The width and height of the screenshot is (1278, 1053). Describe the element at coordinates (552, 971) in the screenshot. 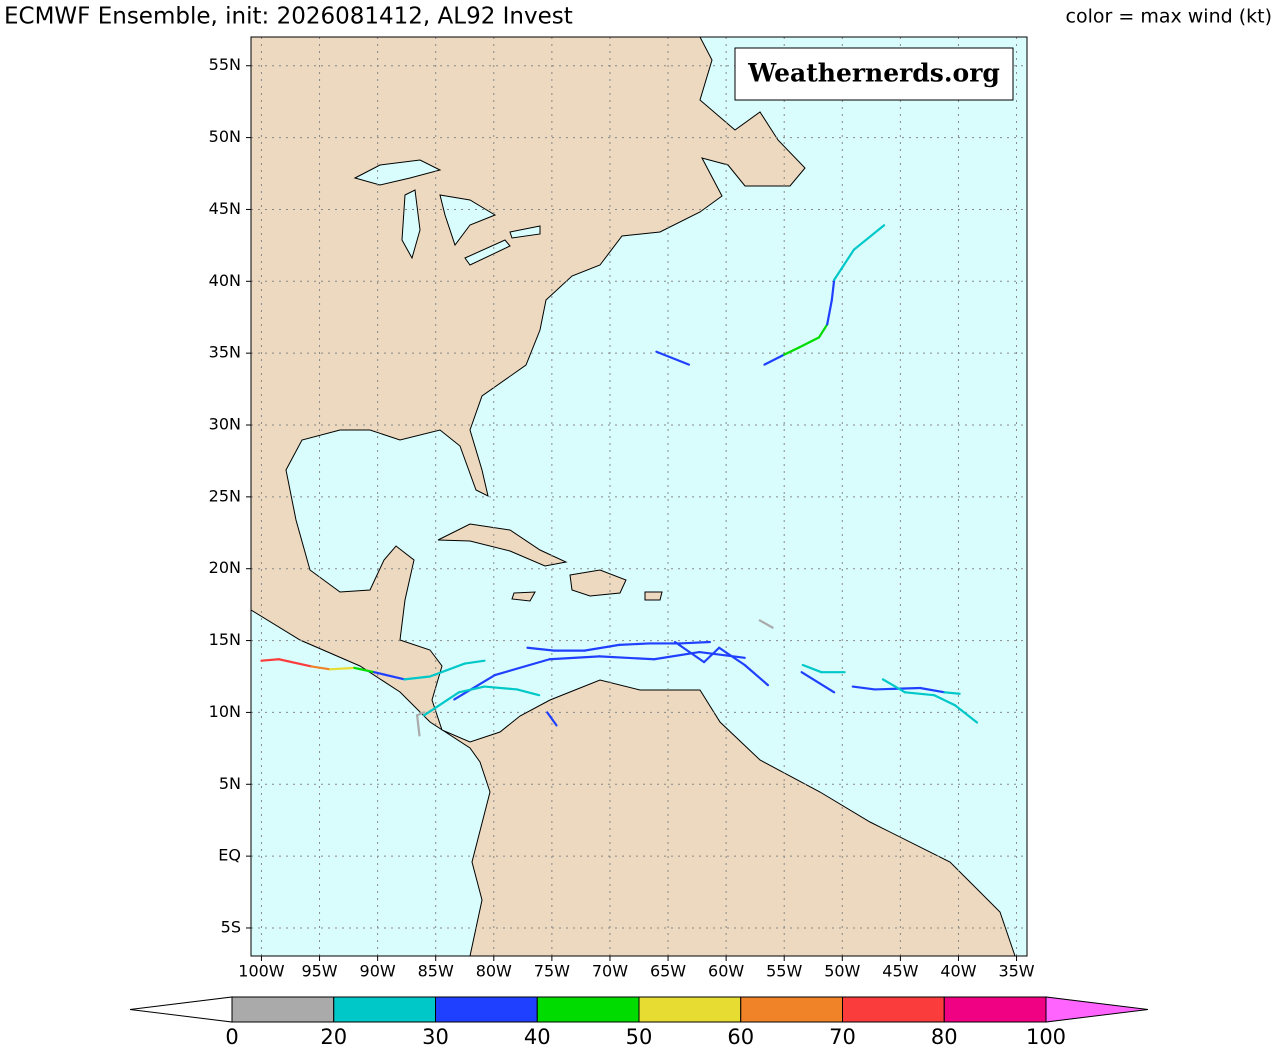

I see `x-tick-label: 75W` at that location.